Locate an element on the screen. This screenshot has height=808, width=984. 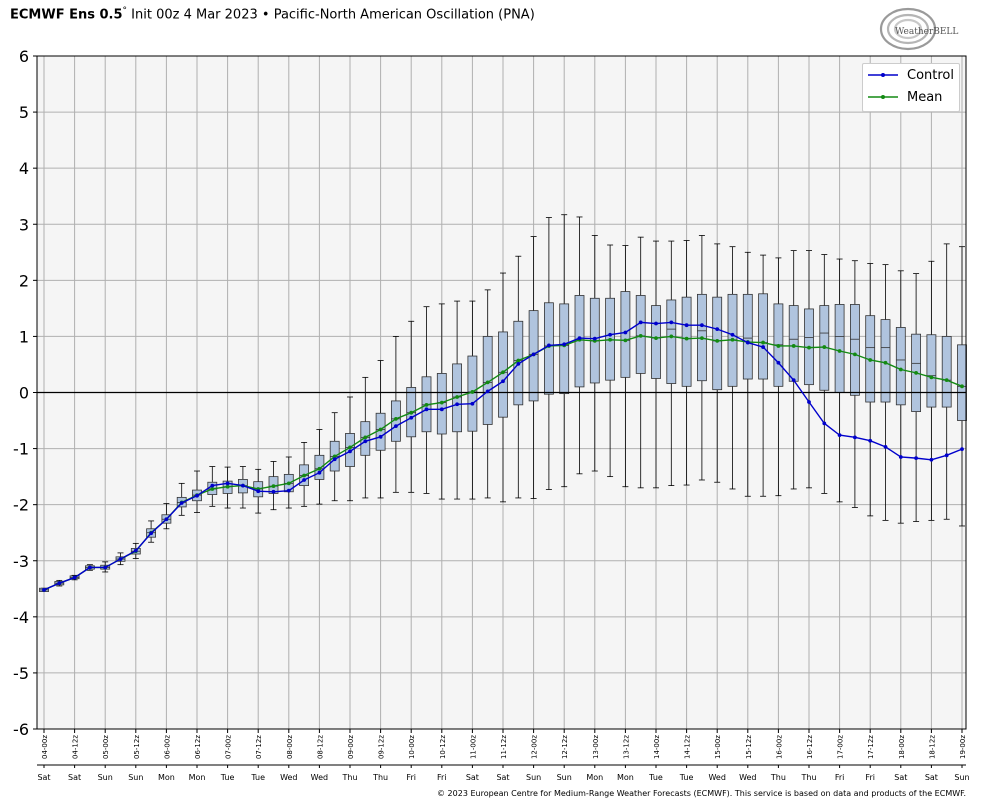
x-tick-label: 14-00z is located at coordinates (657, 747).